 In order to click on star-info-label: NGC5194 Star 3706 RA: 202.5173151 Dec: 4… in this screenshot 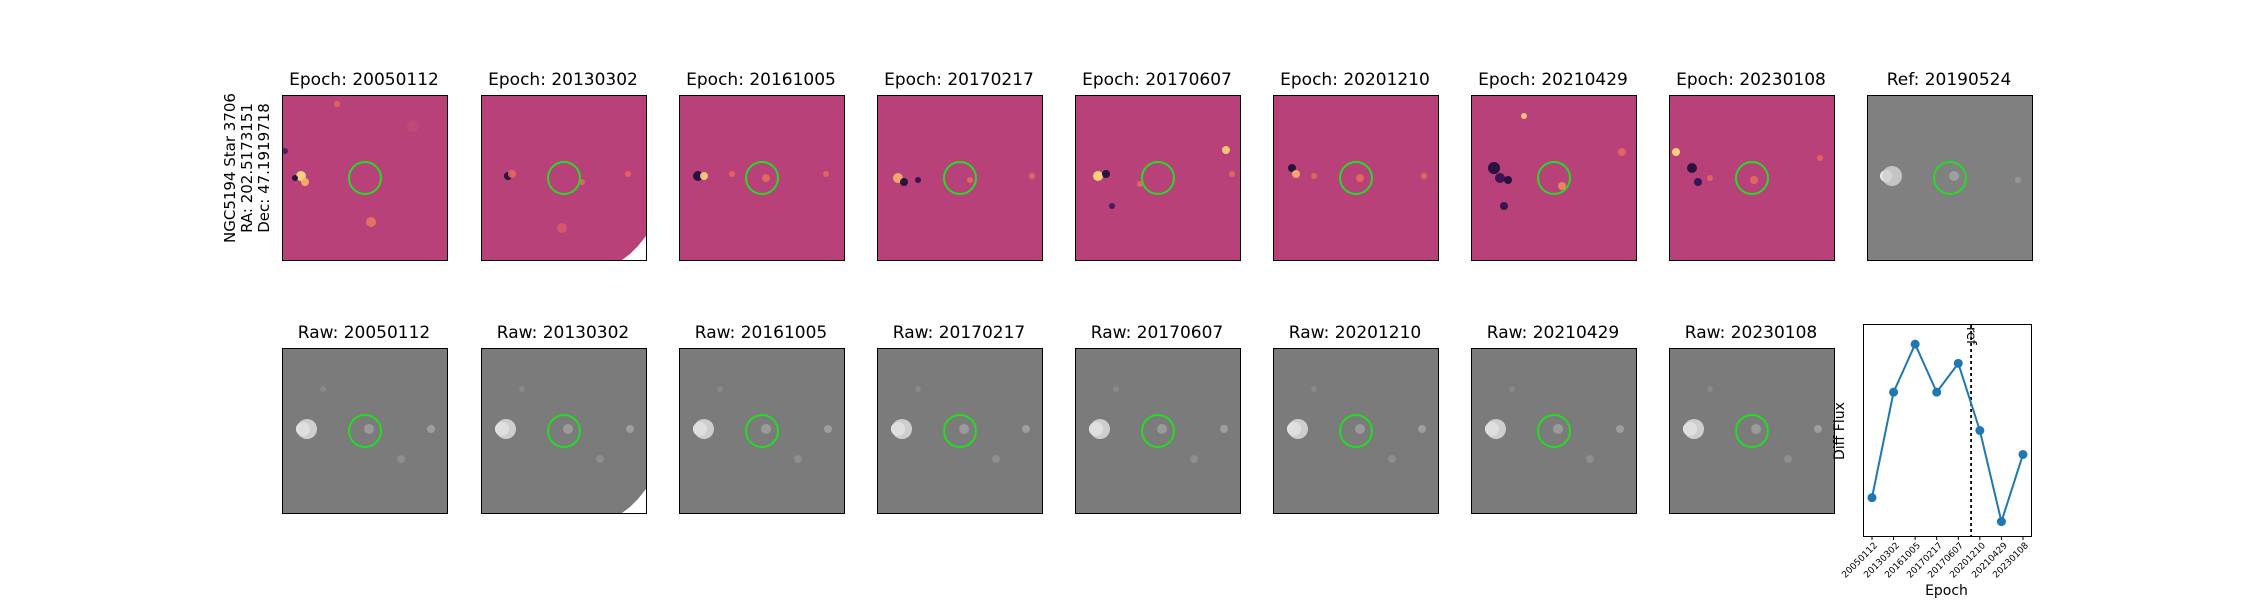, I will do `click(247, 168)`.